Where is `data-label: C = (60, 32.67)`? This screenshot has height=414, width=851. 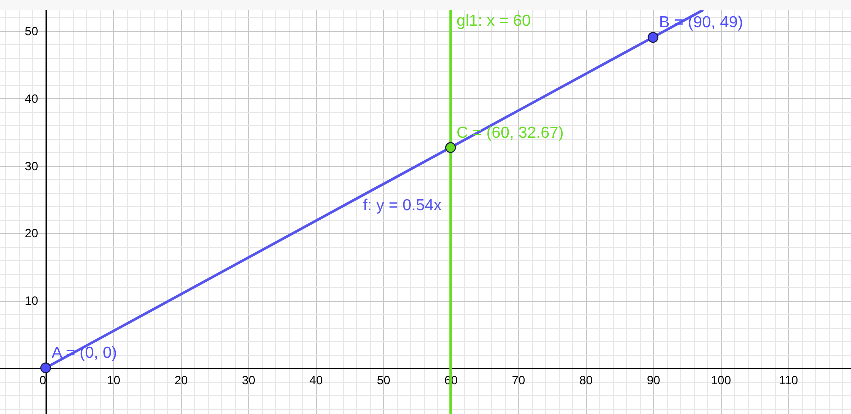
data-label: C = (60, 32.67) is located at coordinates (510, 133).